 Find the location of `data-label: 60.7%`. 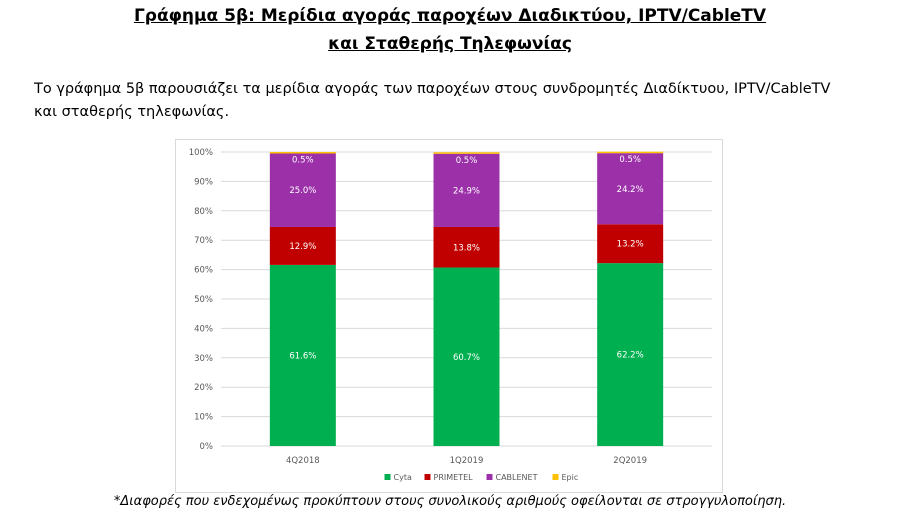

data-label: 60.7% is located at coordinates (466, 358).